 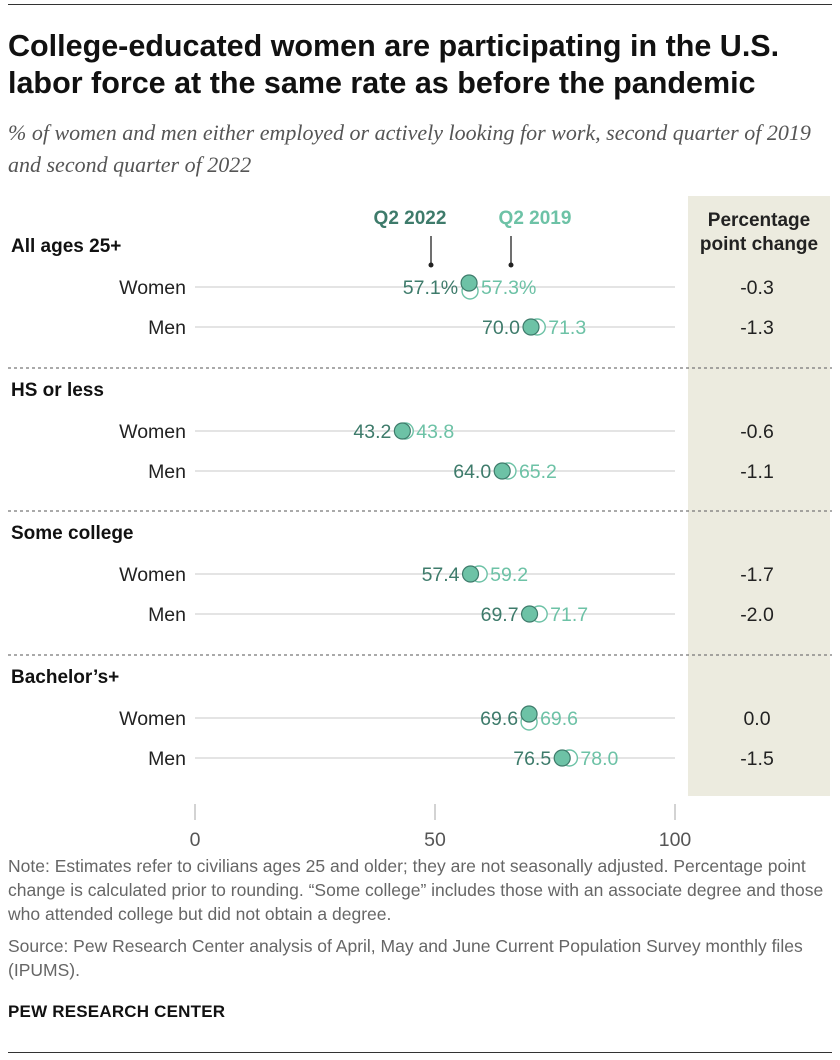 I want to click on value-label-q2-2019: 71.7, so click(x=569, y=615).